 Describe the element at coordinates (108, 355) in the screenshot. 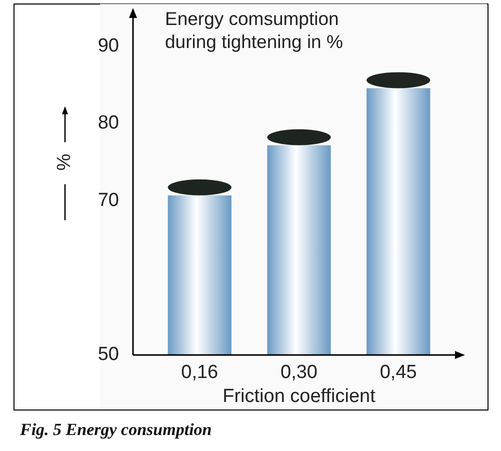

I see `y-tick-label: 50` at that location.